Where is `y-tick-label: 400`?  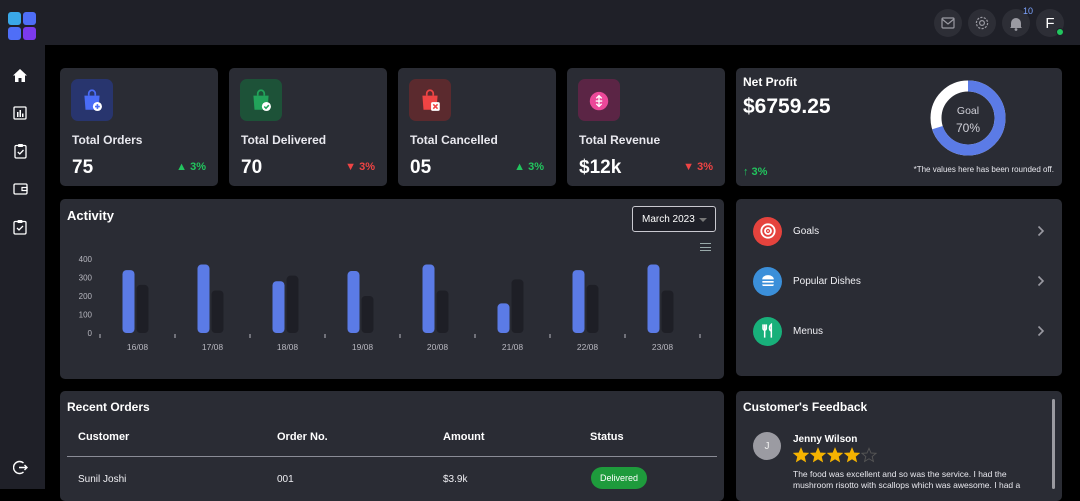
y-tick-label: 400 is located at coordinates (86, 259).